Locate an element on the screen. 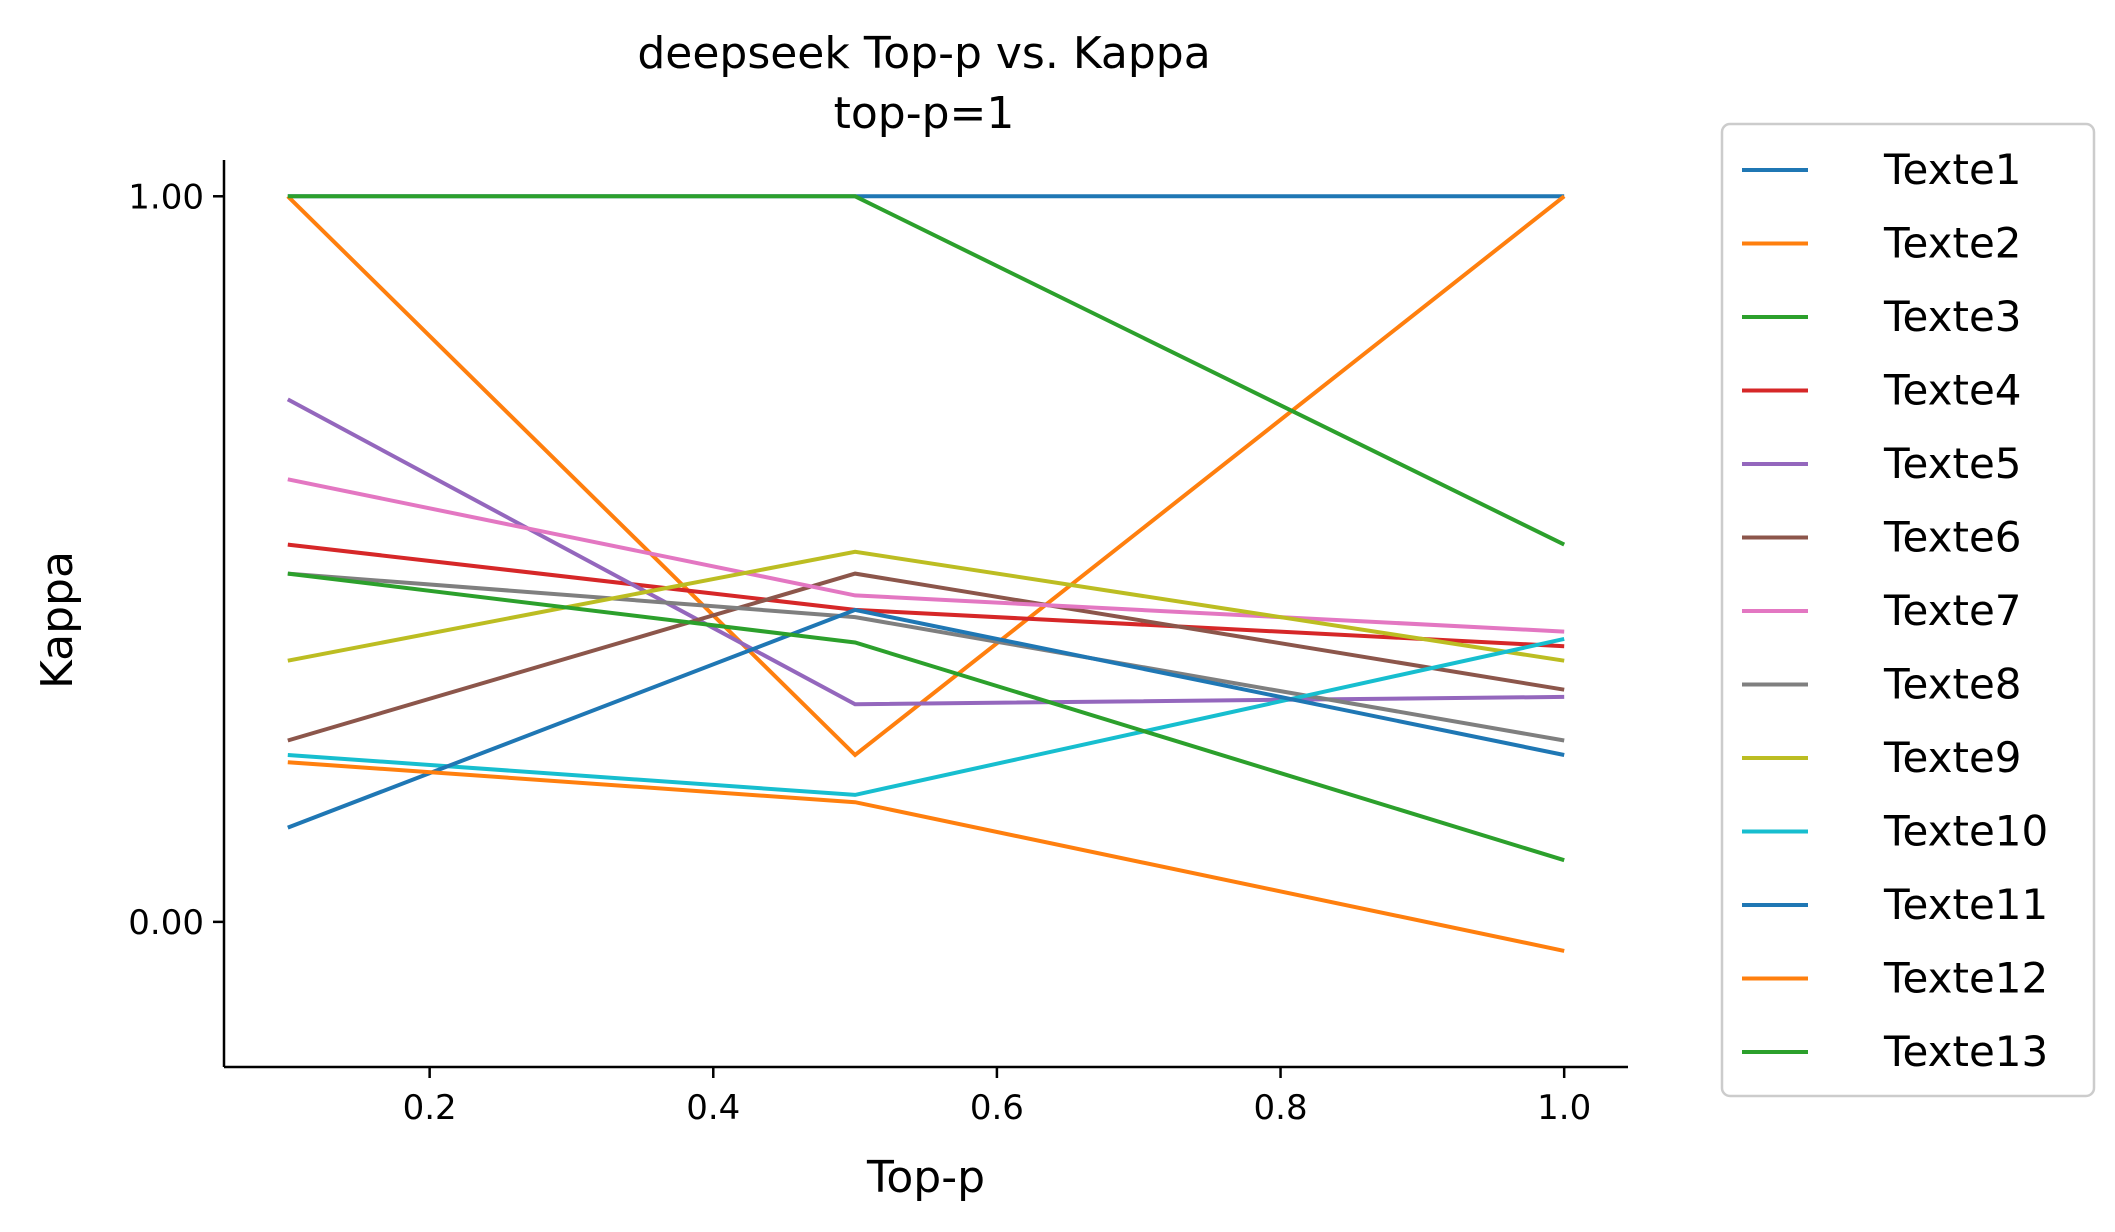 The height and width of the screenshot is (1232, 2115). series-line-texte7 is located at coordinates (926, 555).